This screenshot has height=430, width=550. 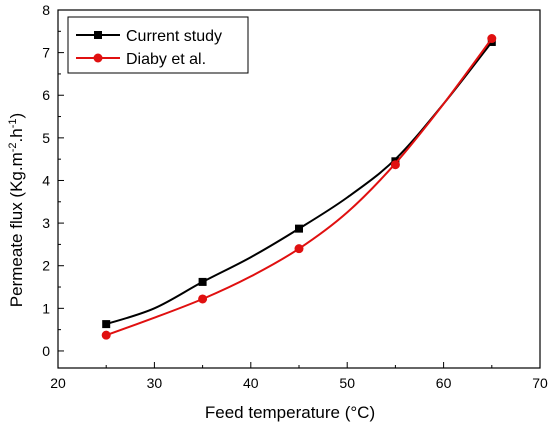 I want to click on y-axis-title-sup1: -2, so click(x=13, y=147).